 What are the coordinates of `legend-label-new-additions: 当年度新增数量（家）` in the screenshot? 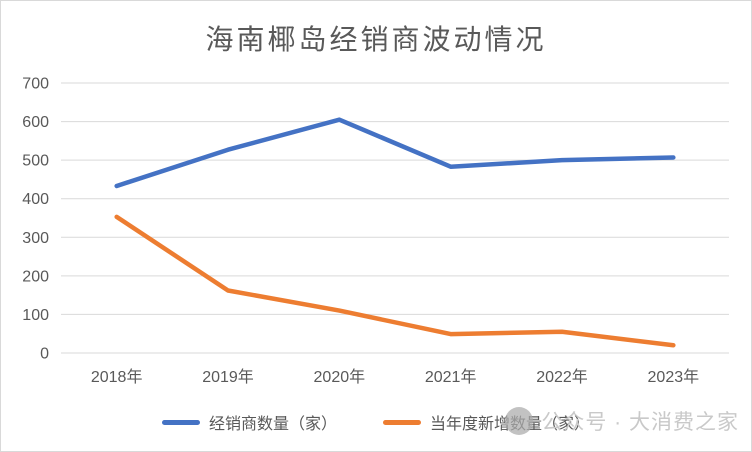 It's located at (510, 424).